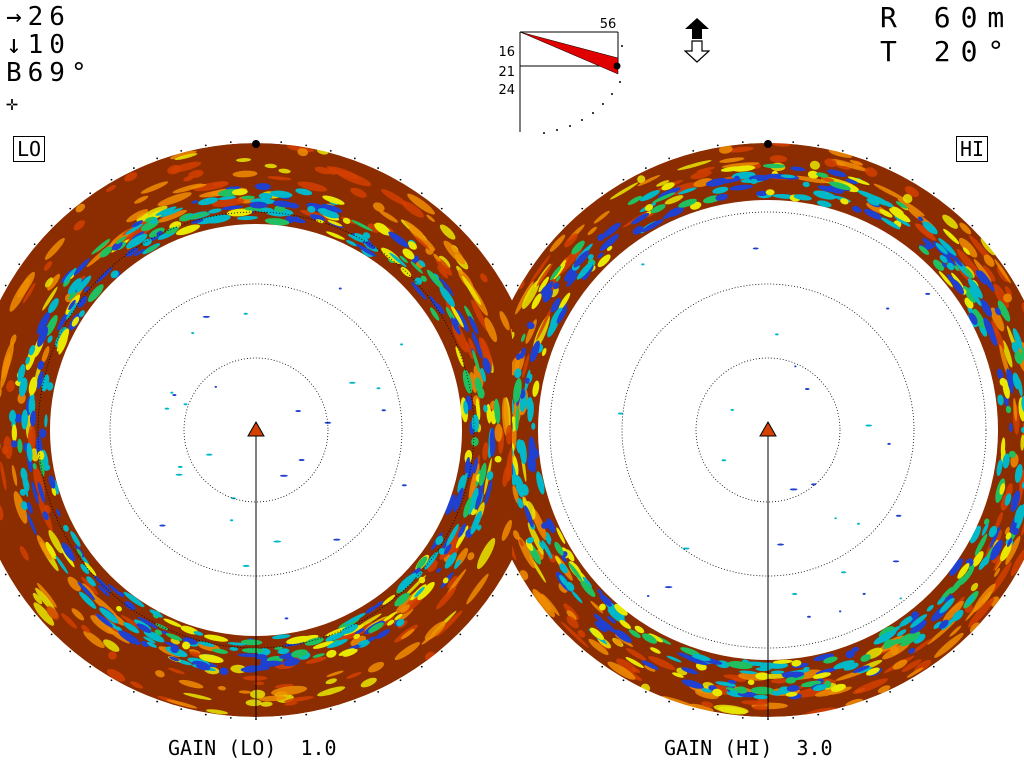 This screenshot has width=1024, height=768. I want to click on cursor-cross-icon: ✛, so click(15, 103).